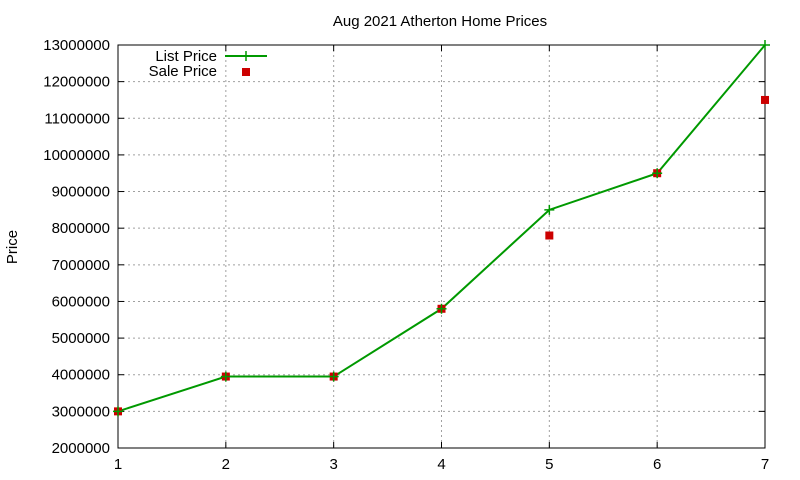 This screenshot has height=480, width=800. What do you see at coordinates (657, 464) in the screenshot?
I see `x-tick-label: 6` at bounding box center [657, 464].